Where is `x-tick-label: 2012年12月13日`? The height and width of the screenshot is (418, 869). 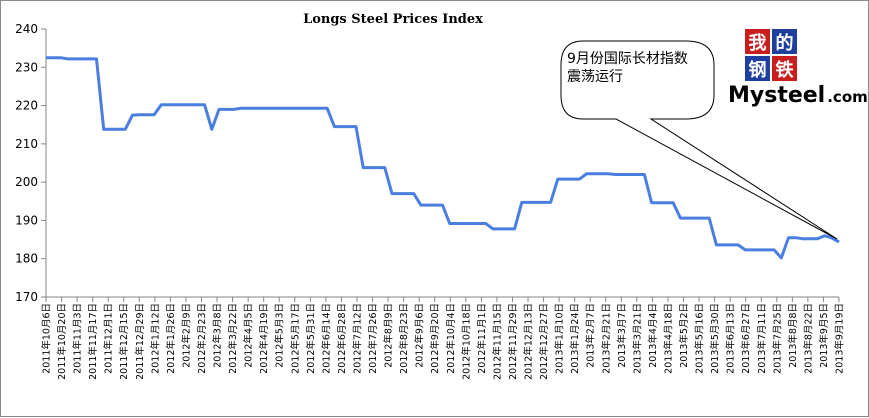
x-tick-label: 2012年12月13日 is located at coordinates (529, 341).